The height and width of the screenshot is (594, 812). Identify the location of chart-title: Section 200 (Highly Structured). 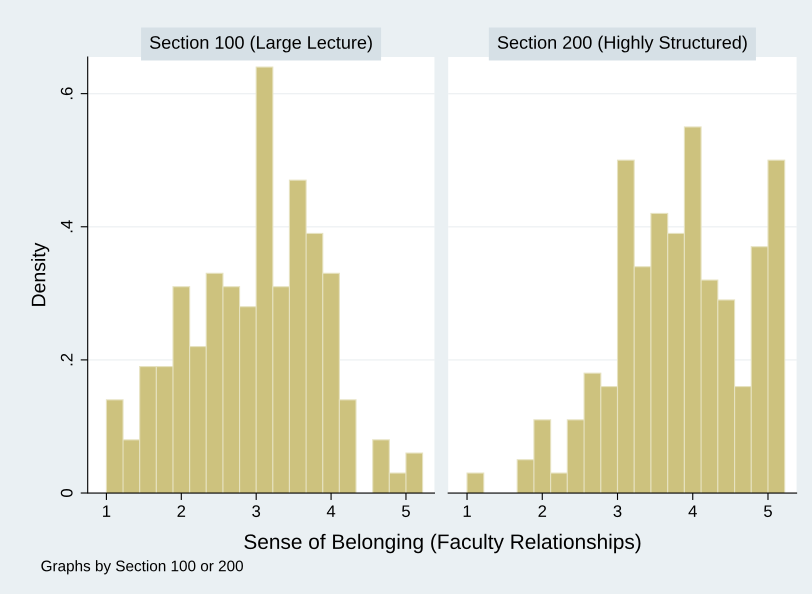
(622, 44).